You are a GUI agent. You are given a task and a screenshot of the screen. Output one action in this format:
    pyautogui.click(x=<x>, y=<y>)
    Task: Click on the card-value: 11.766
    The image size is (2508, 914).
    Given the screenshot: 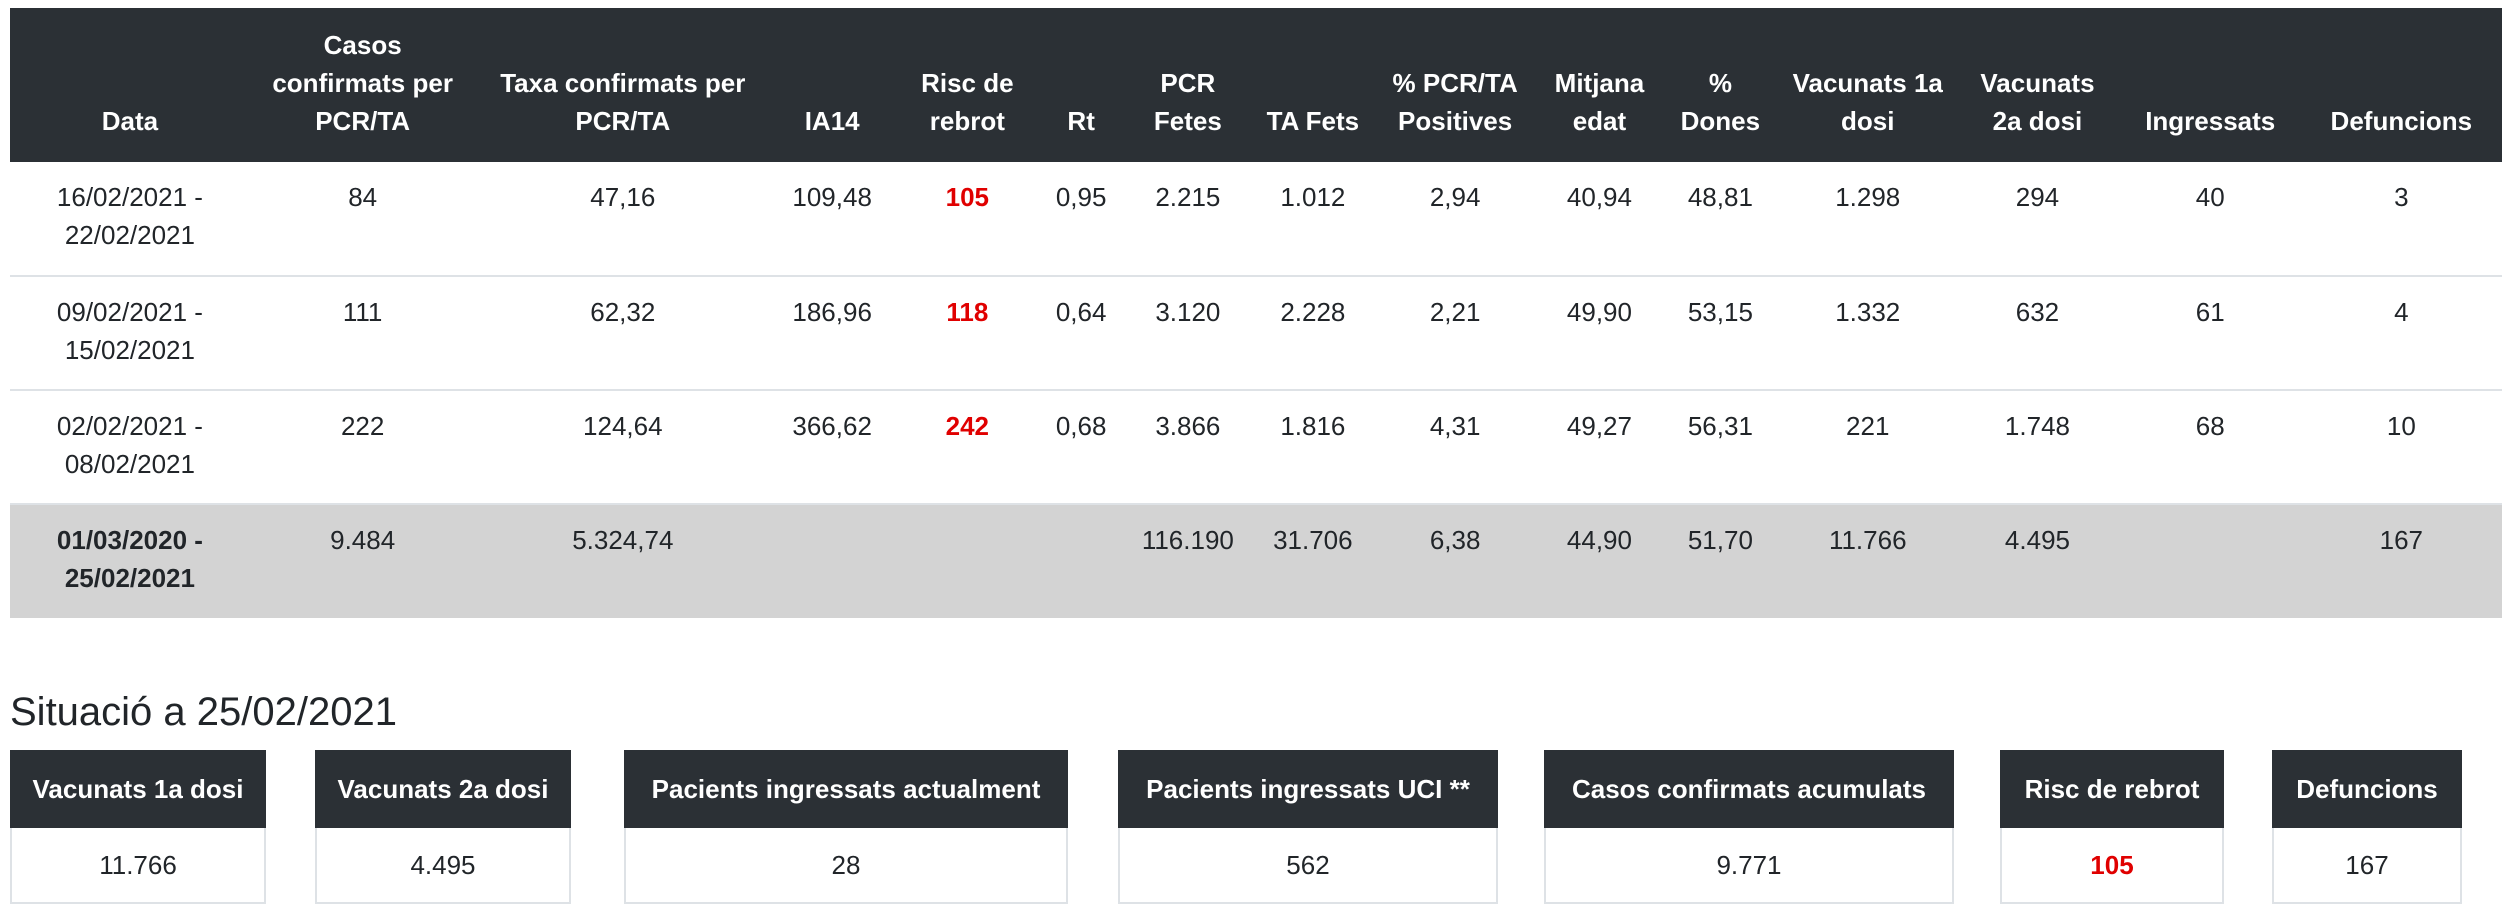 What is the action you would take?
    pyautogui.click(x=138, y=865)
    